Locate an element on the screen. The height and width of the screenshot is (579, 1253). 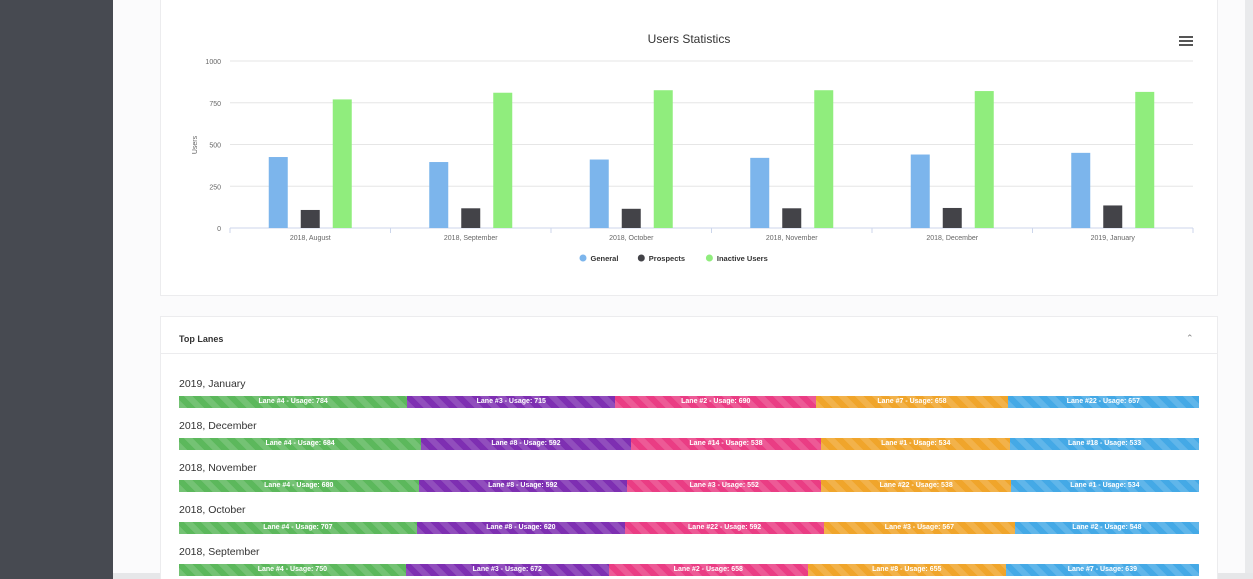
legend-label: Prospects is located at coordinates (667, 258).